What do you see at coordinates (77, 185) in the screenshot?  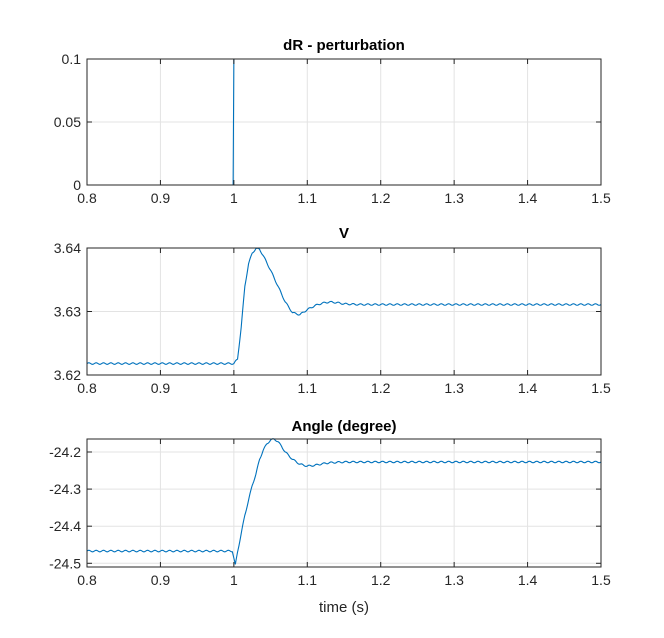 I see `y-tick-label: 0` at bounding box center [77, 185].